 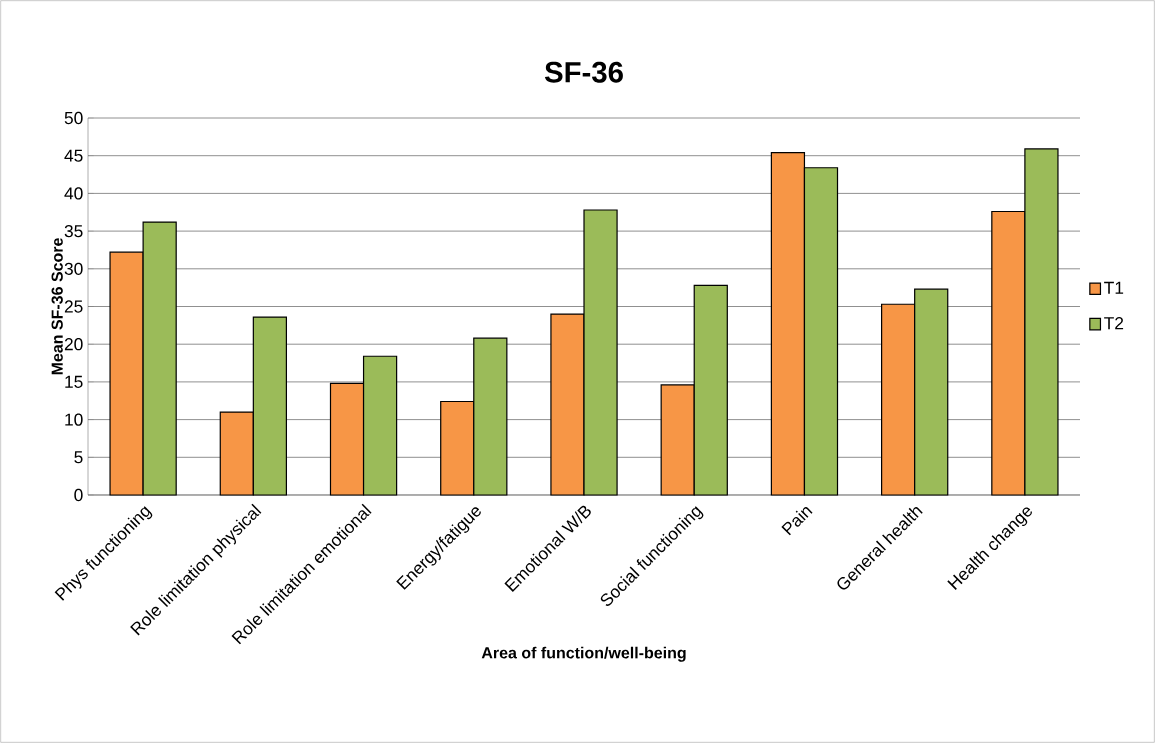 What do you see at coordinates (1114, 287) in the screenshot?
I see `legend-label: T1` at bounding box center [1114, 287].